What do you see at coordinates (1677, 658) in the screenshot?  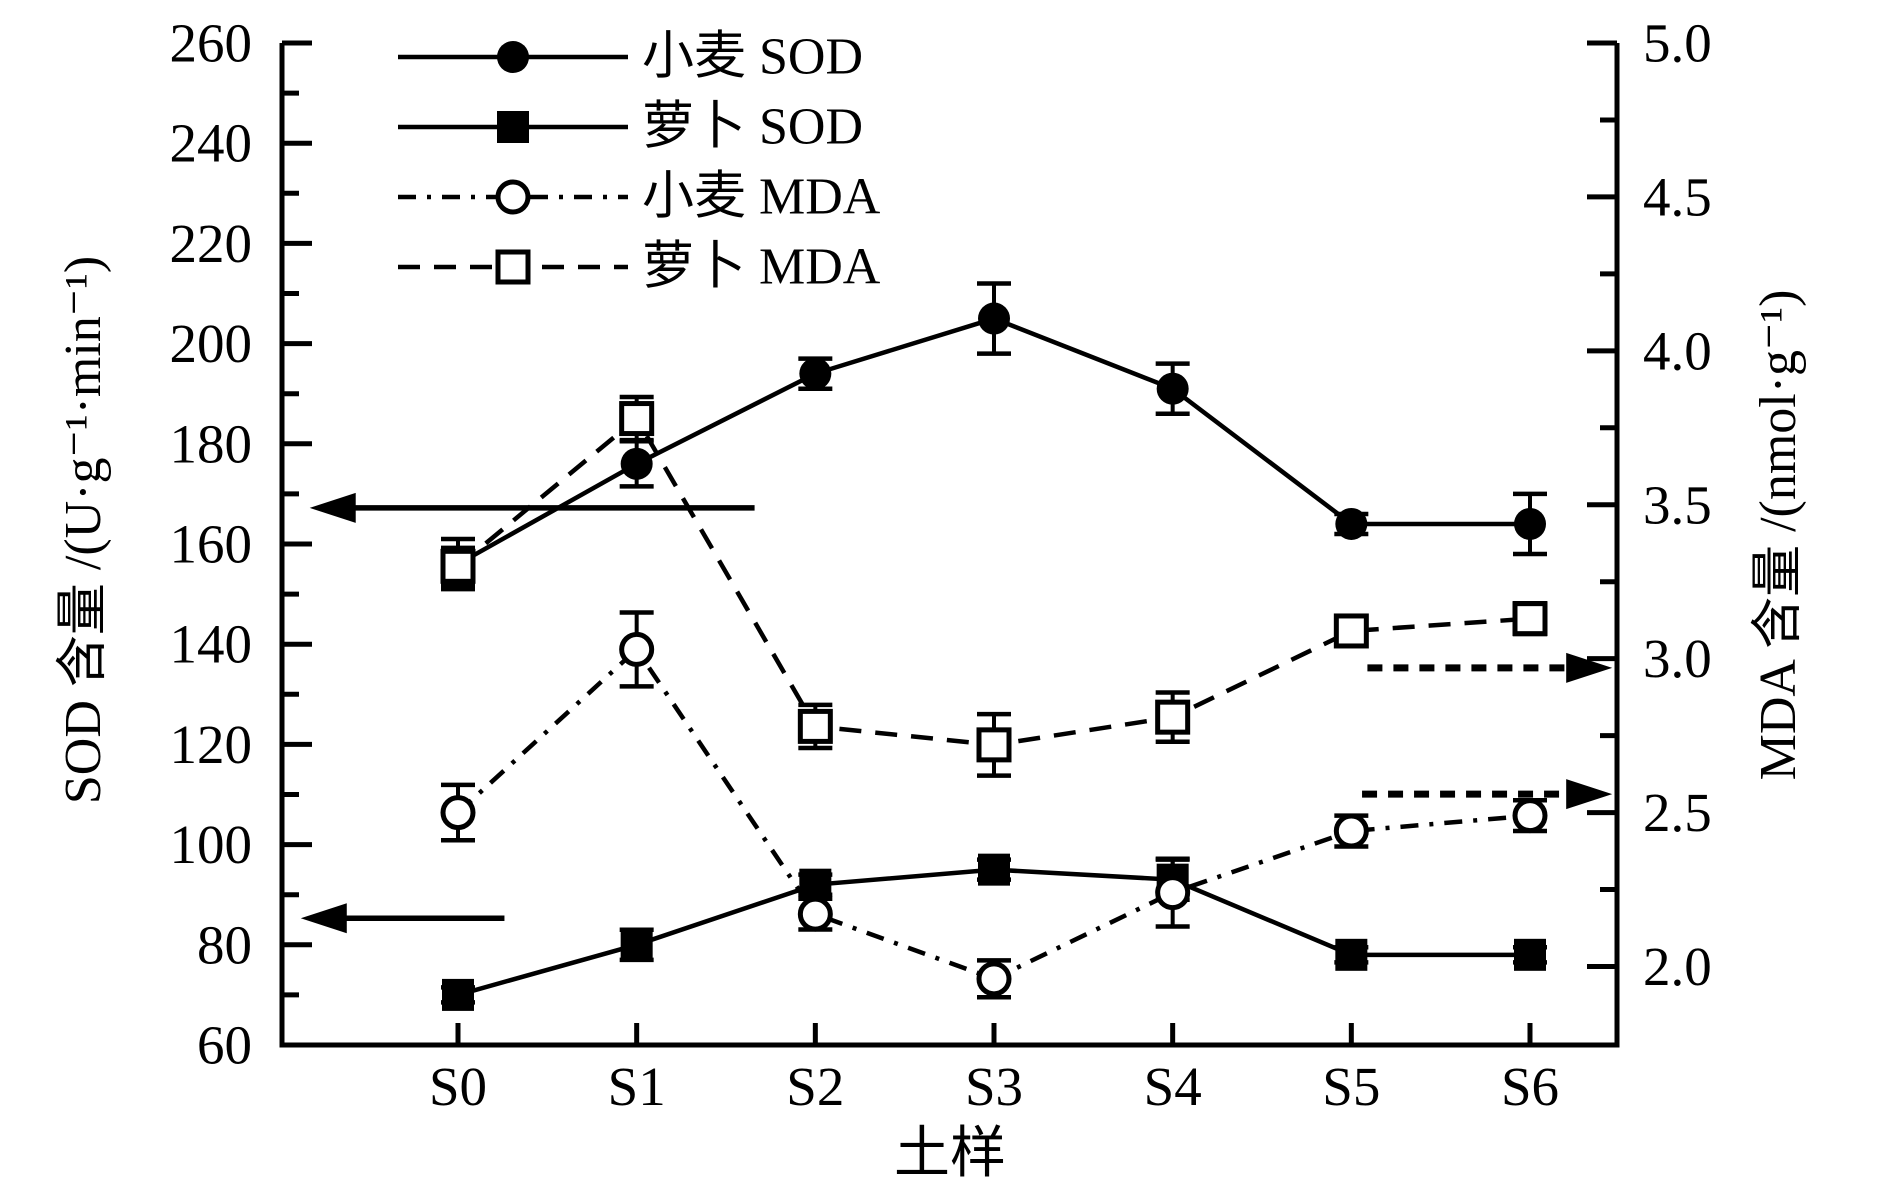 I see `y-right-tick-label: 3.0` at bounding box center [1677, 658].